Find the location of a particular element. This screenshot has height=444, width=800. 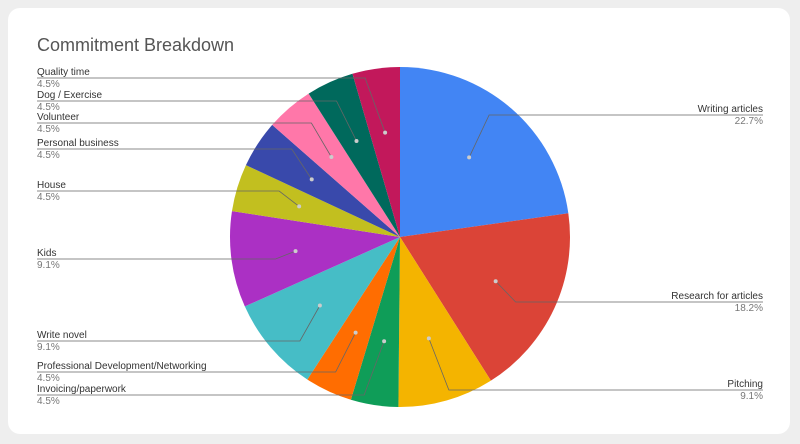

slice-label-personal-business: Personal business is located at coordinates (78, 143).